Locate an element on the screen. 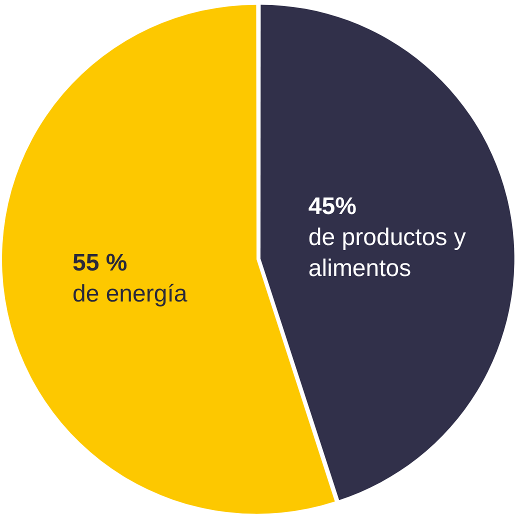  slice-label: de energía is located at coordinates (130, 294).